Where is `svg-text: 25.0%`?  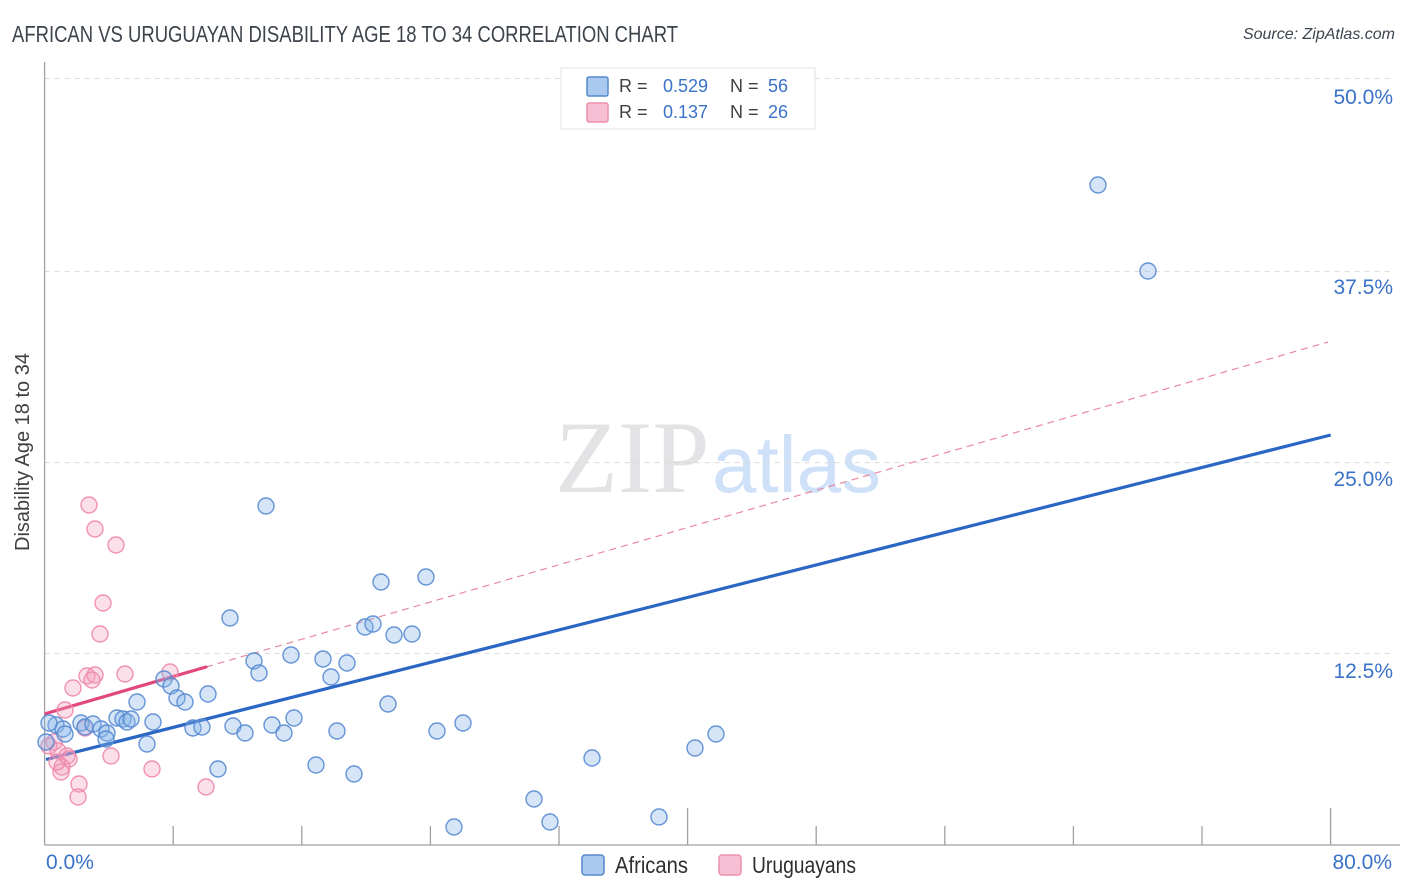 svg-text: 25.0% is located at coordinates (1363, 479).